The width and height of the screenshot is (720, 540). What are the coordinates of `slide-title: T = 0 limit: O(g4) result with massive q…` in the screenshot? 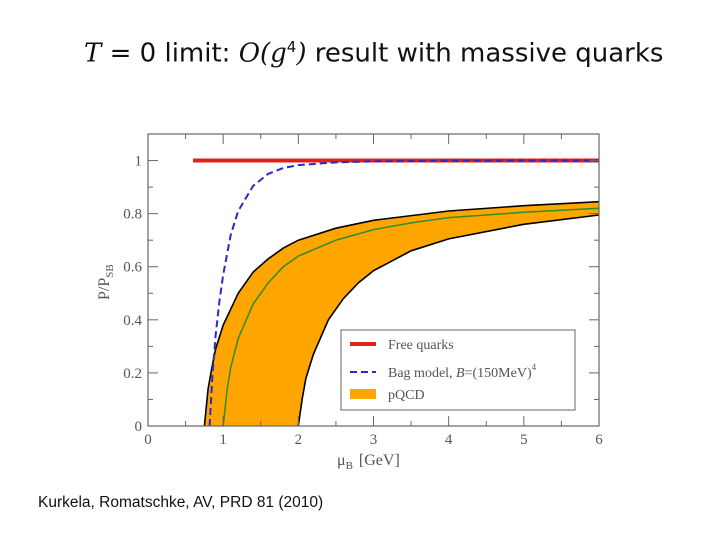 It's located at (384, 53).